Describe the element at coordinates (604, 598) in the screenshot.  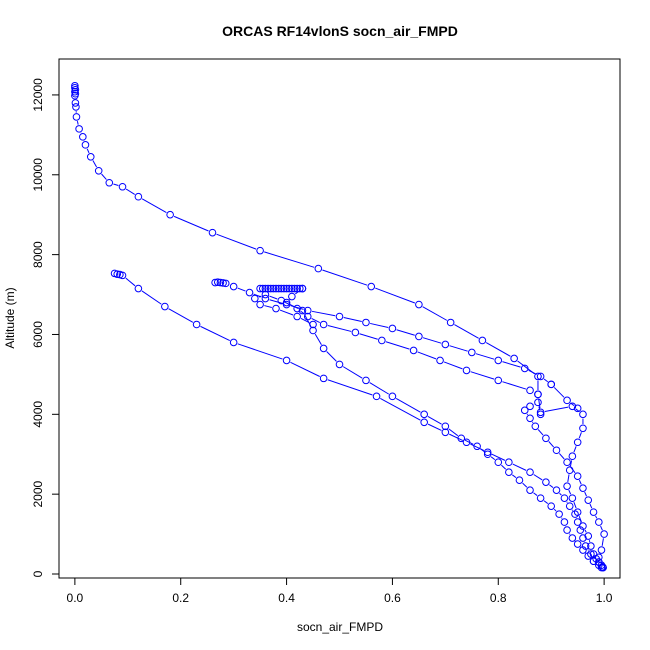
I see `x-tick-label: 1.0` at that location.